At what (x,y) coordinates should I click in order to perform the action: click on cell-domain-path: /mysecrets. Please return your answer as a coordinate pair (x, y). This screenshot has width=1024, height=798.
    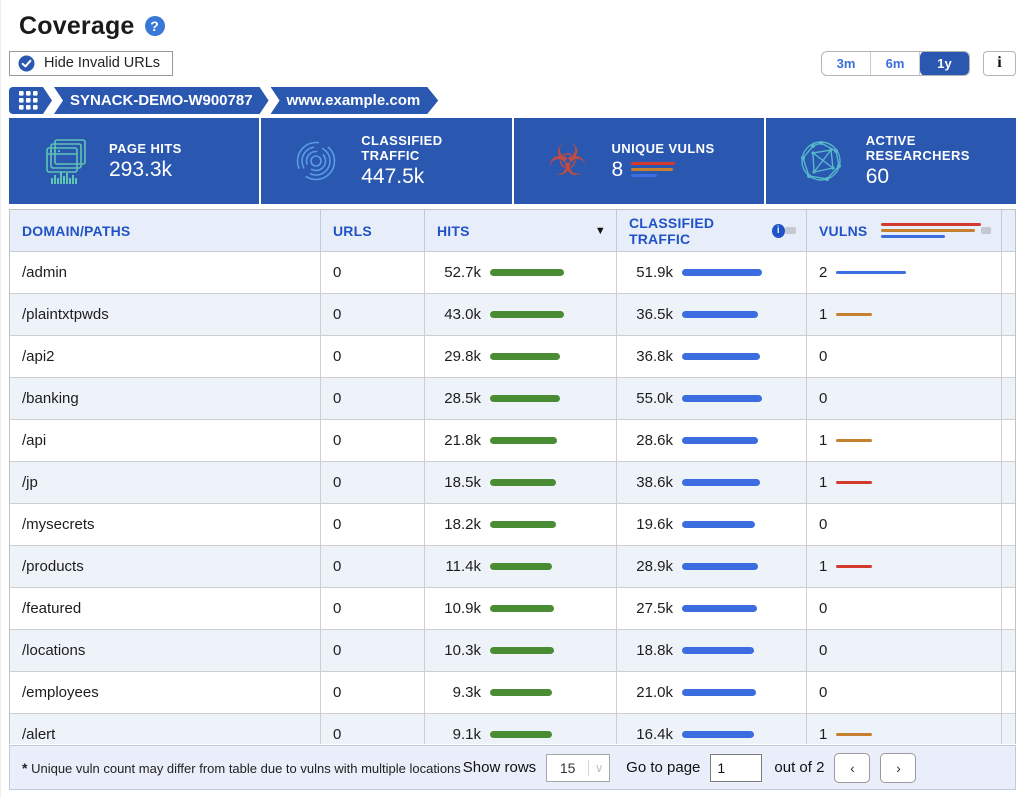
    Looking at the image, I should click on (165, 525).